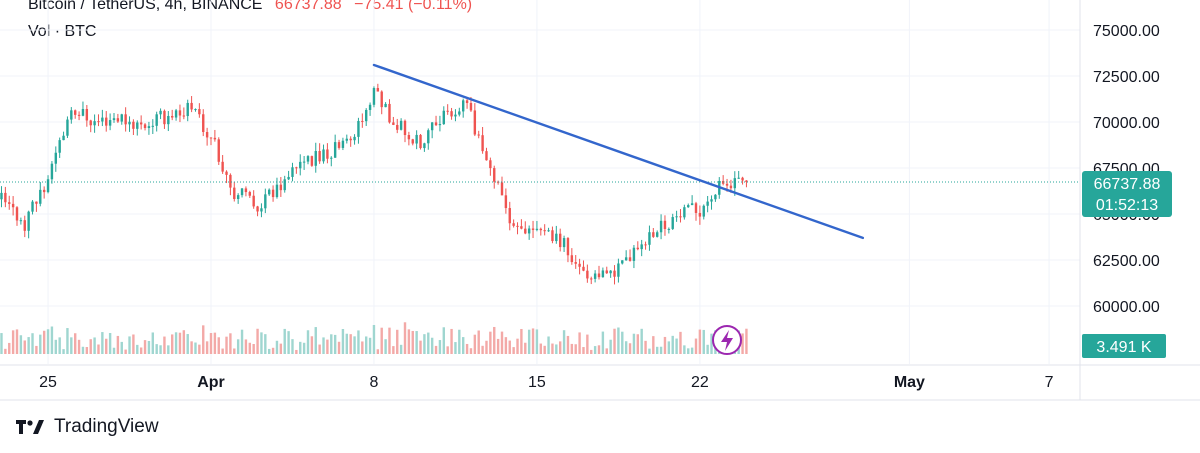 The width and height of the screenshot is (1200, 453). What do you see at coordinates (700, 382) in the screenshot?
I see `x-tick-label: 22` at bounding box center [700, 382].